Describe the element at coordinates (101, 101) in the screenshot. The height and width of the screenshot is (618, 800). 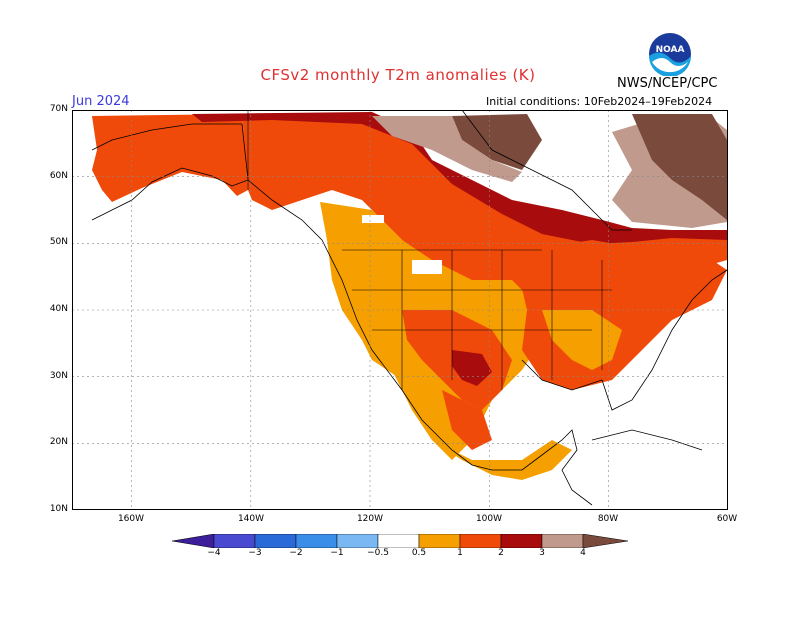
I see `valid-month-label: Jun 2024` at that location.